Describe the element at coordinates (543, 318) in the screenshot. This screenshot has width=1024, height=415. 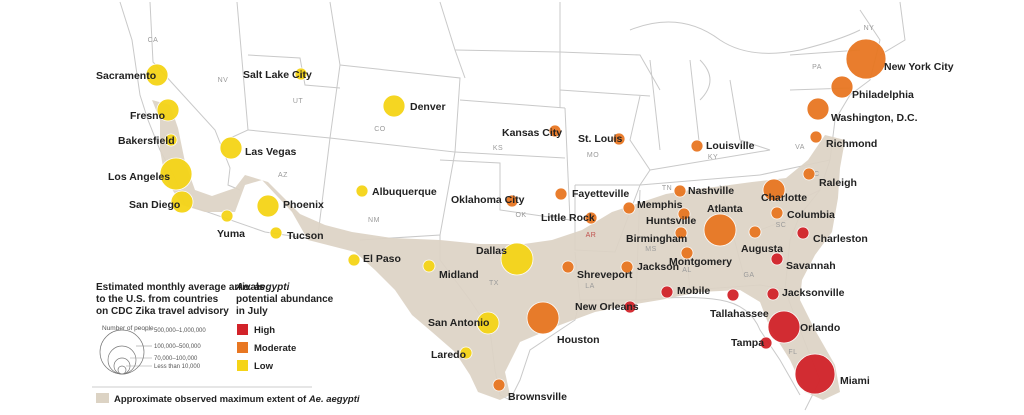
I see `city-marker-houston` at that location.